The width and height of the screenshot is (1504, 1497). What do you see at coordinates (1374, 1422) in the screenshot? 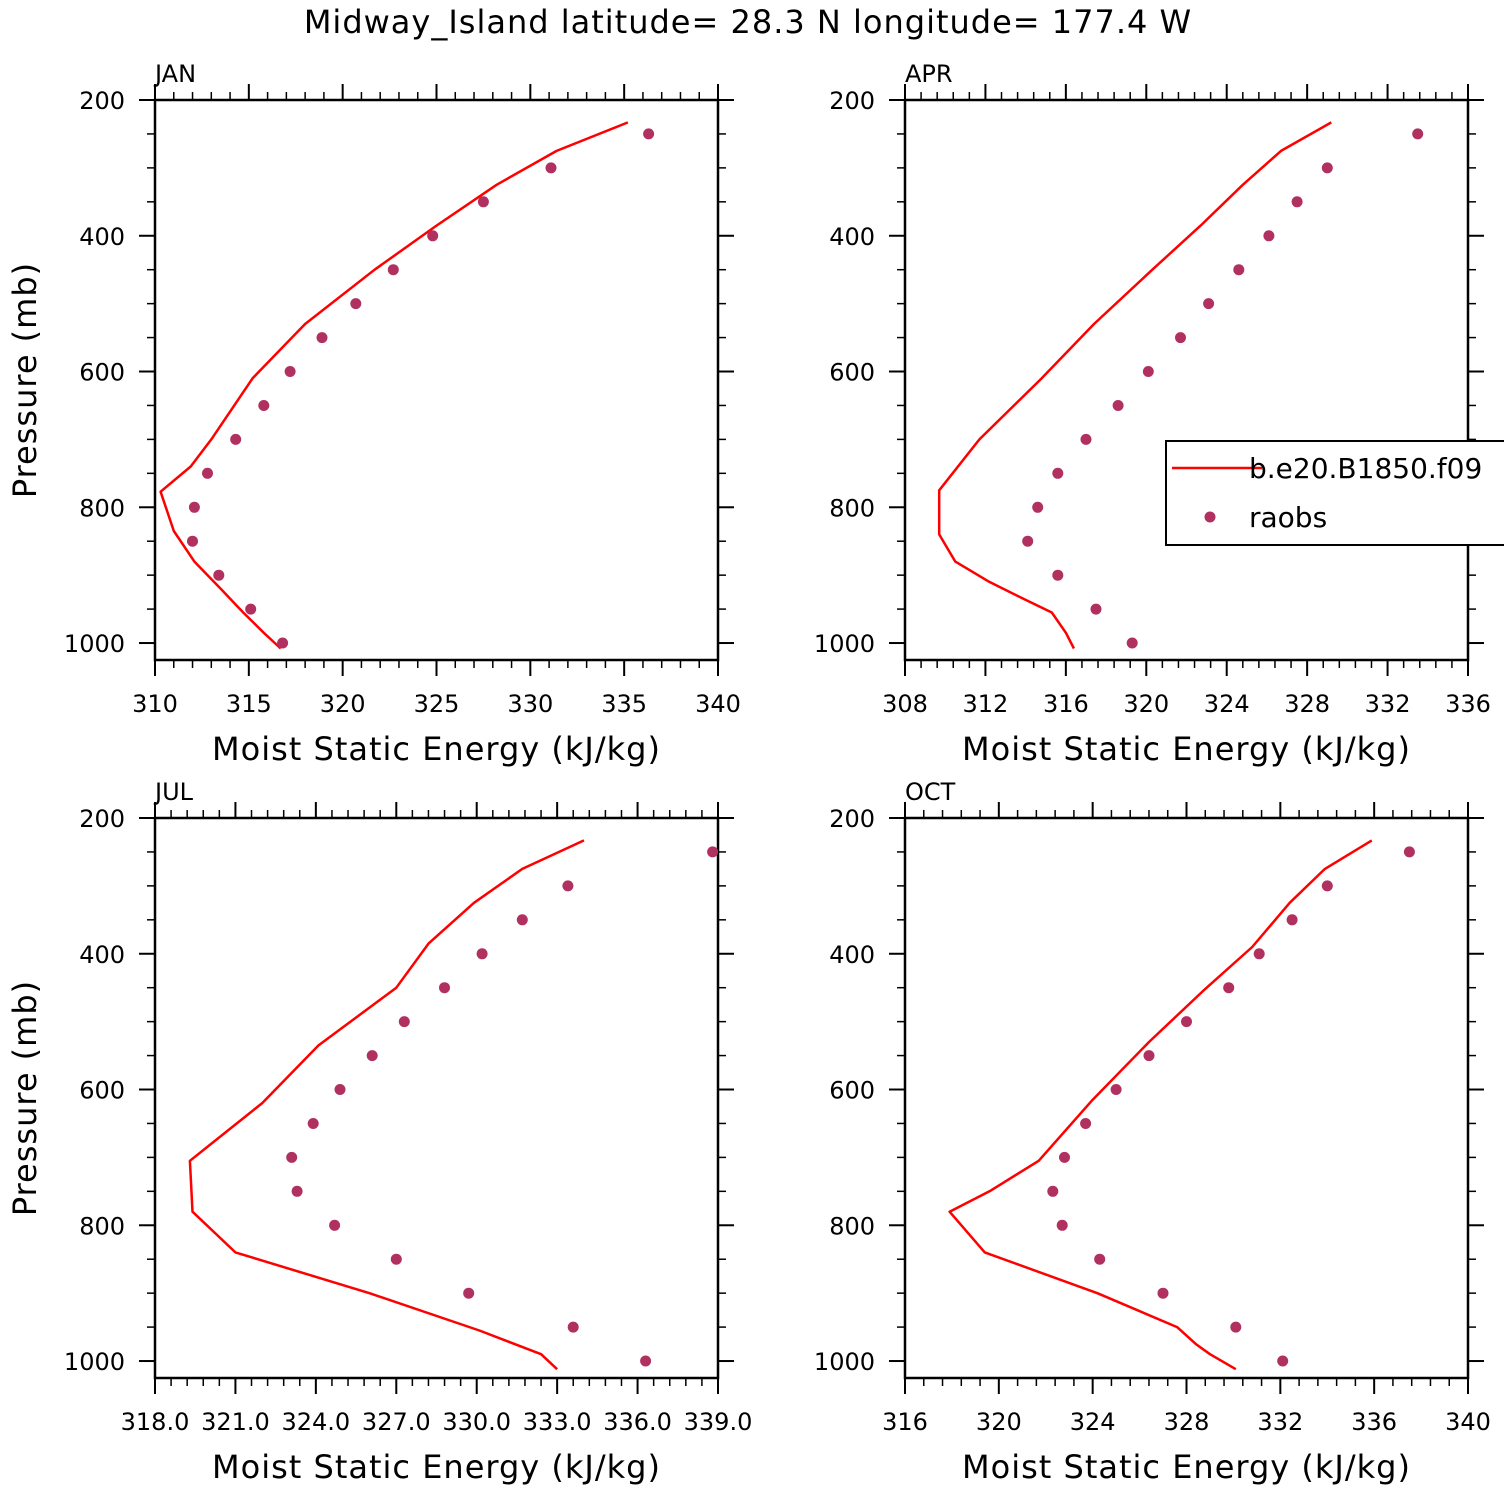
I see `x-tick-label: 336` at bounding box center [1374, 1422].